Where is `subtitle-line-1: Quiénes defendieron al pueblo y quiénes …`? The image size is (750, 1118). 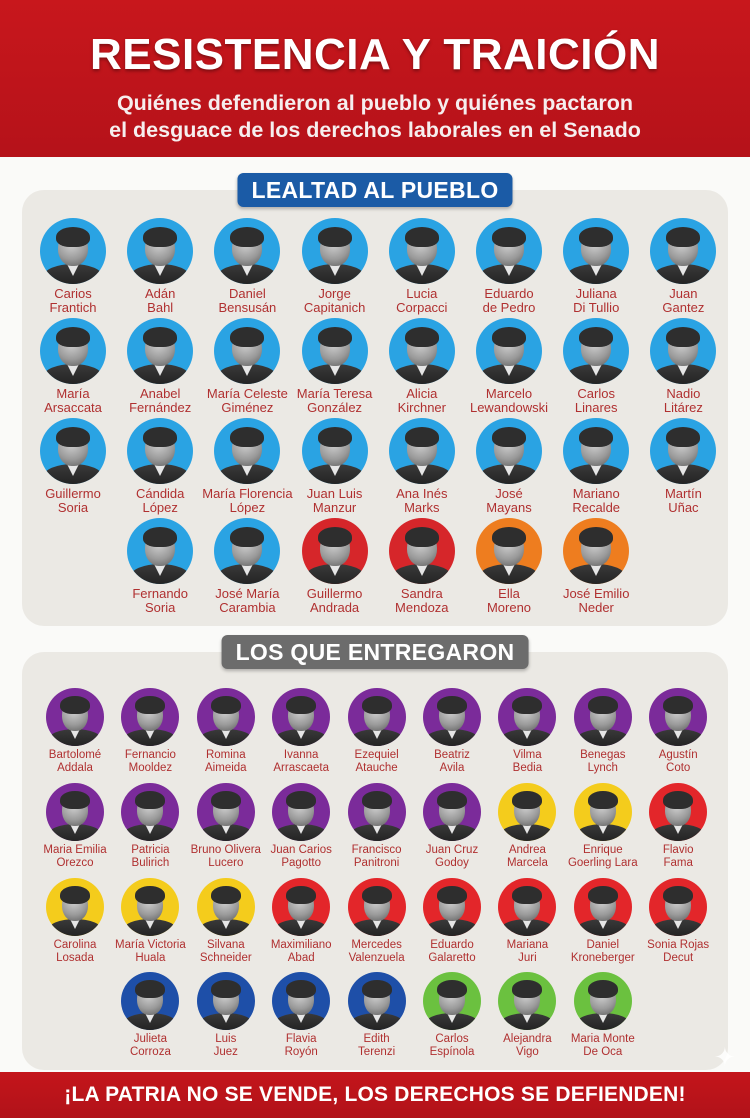 subtitle-line-1: Quiénes defendieron al pueblo y quiénes … is located at coordinates (375, 103).